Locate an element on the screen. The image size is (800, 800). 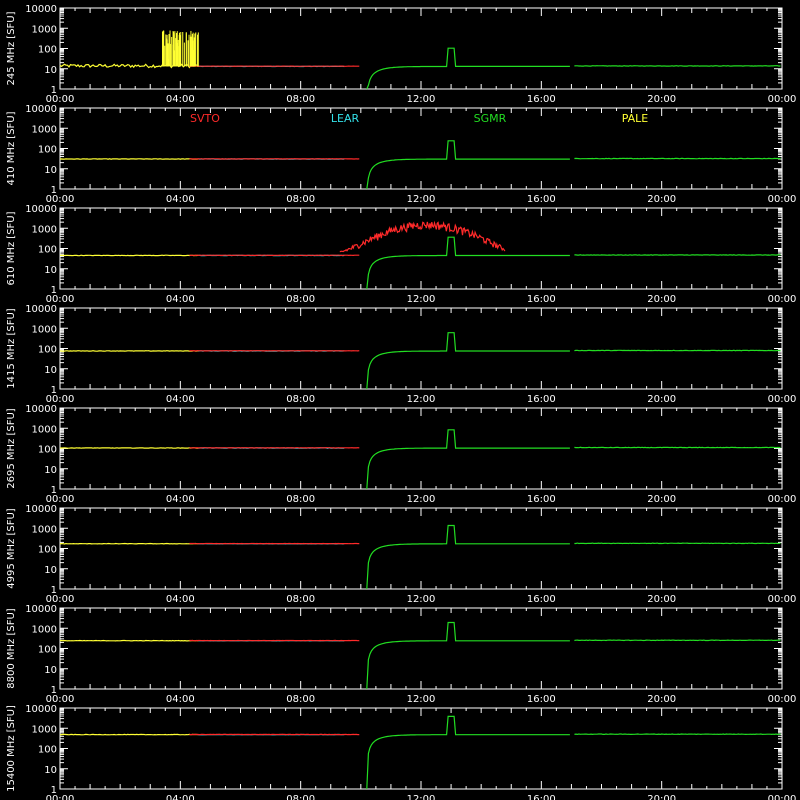
y-axis-label: 1415 MHz [SFU] is located at coordinates (11, 348).